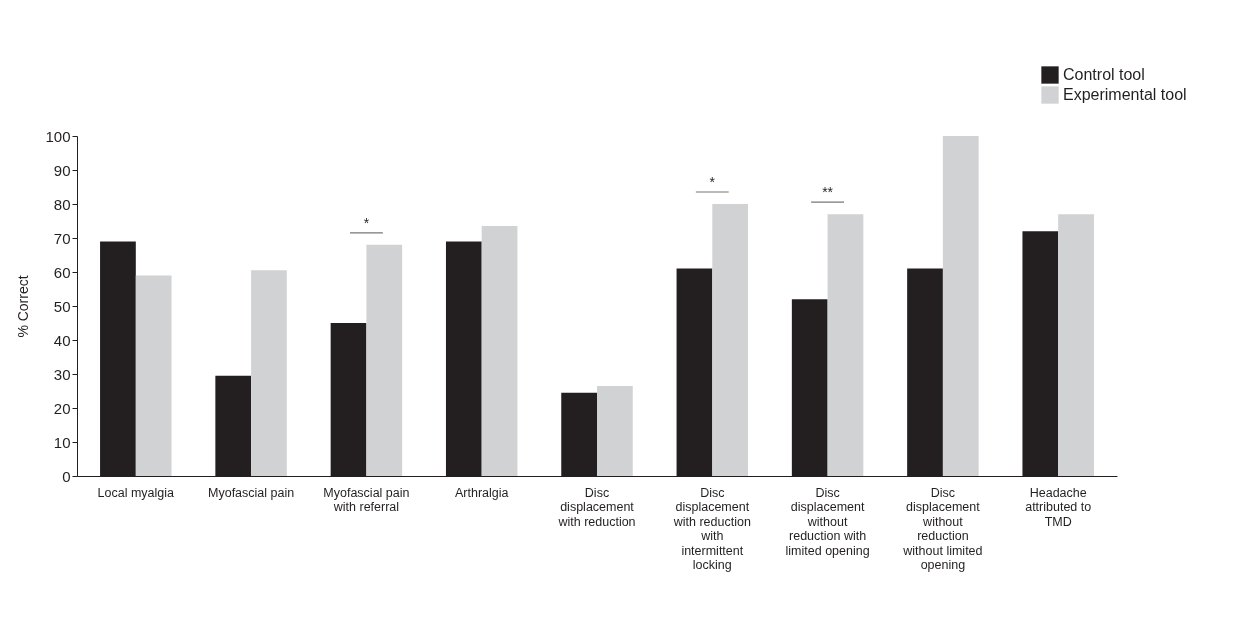 This screenshot has width=1243, height=635. Describe the element at coordinates (711, 528) in the screenshot. I see `x-tick-label: Disc displacement with reduction with intermittent locking` at that location.